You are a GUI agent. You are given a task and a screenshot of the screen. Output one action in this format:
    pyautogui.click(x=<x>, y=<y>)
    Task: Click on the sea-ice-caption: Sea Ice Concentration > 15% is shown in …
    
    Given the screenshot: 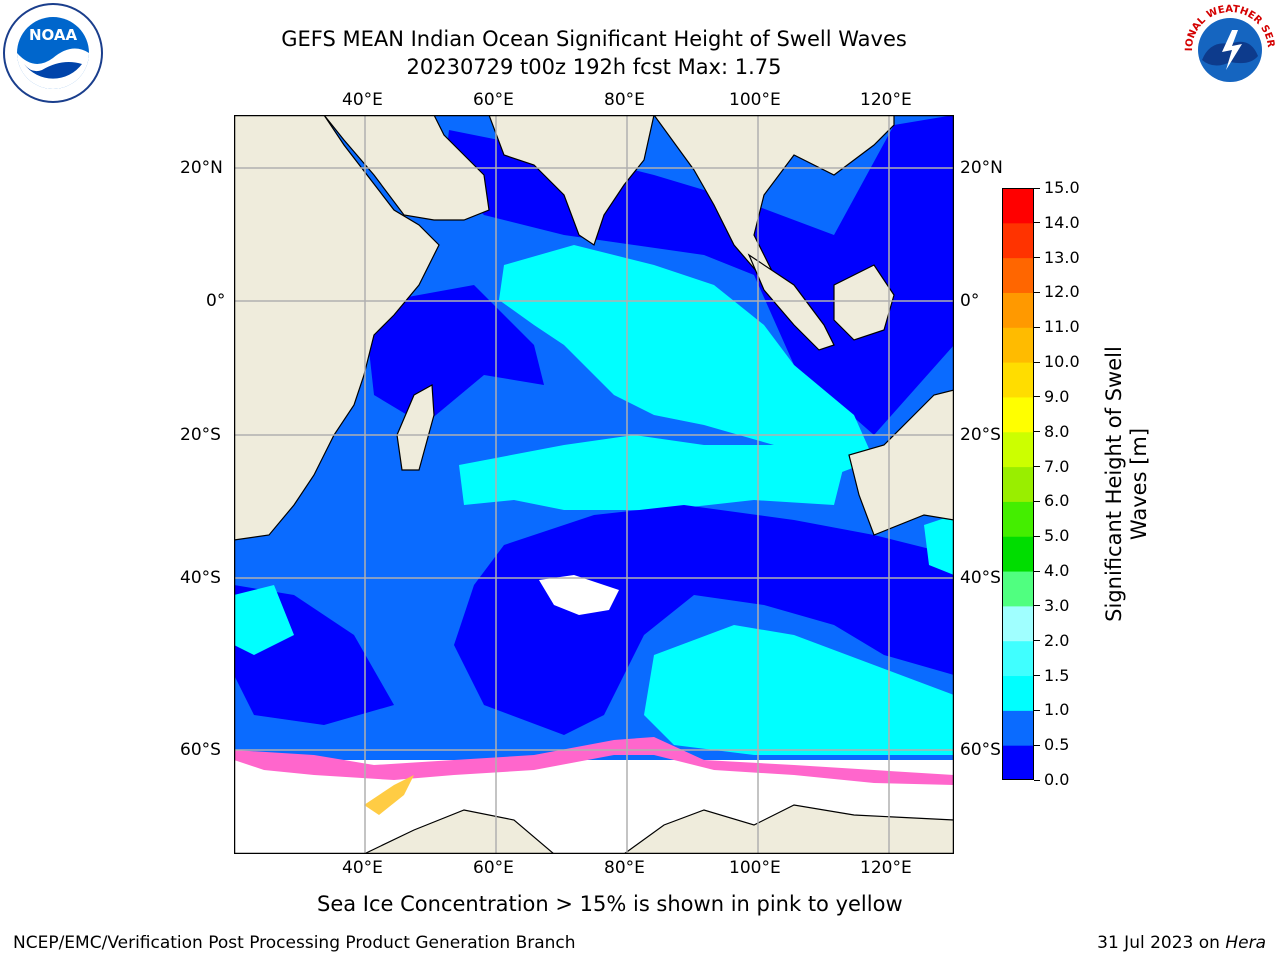 What is the action you would take?
    pyautogui.click(x=610, y=904)
    